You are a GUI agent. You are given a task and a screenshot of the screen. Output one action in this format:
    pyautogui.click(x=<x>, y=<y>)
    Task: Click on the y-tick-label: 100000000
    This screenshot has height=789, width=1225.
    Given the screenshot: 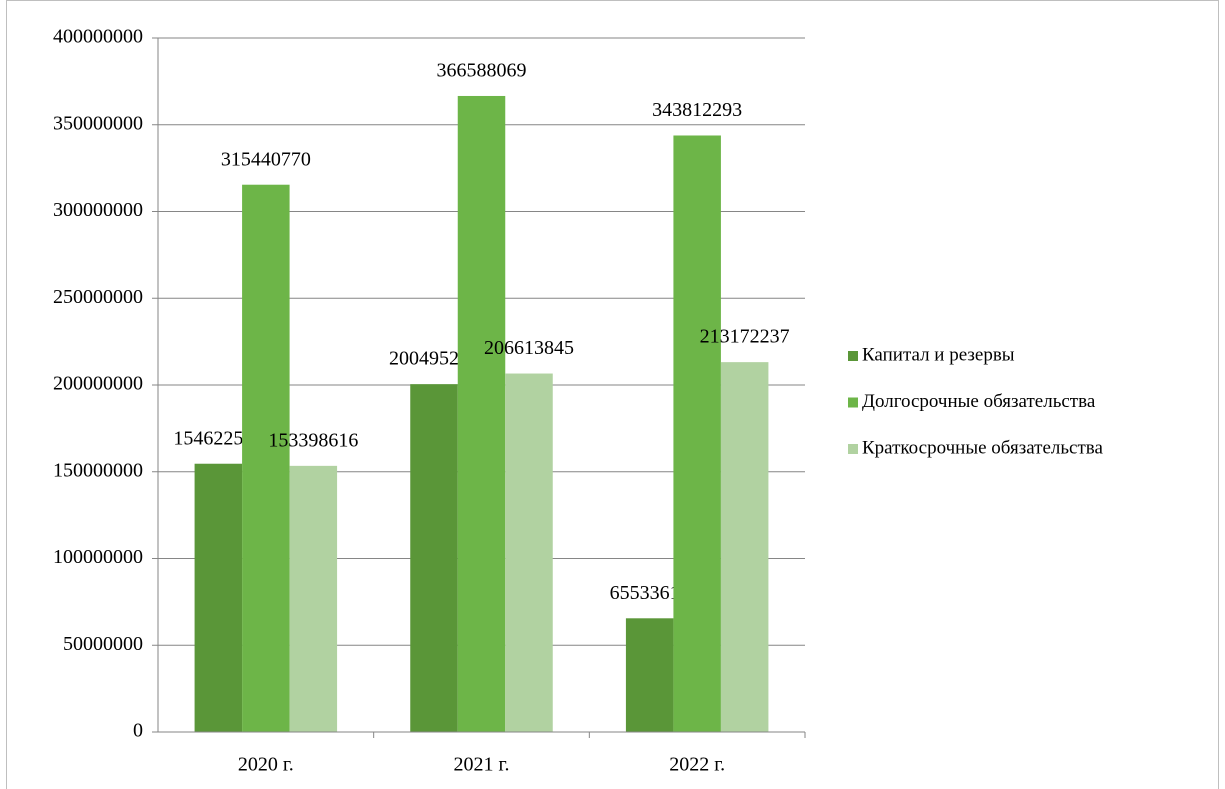 What is the action you would take?
    pyautogui.click(x=98, y=557)
    